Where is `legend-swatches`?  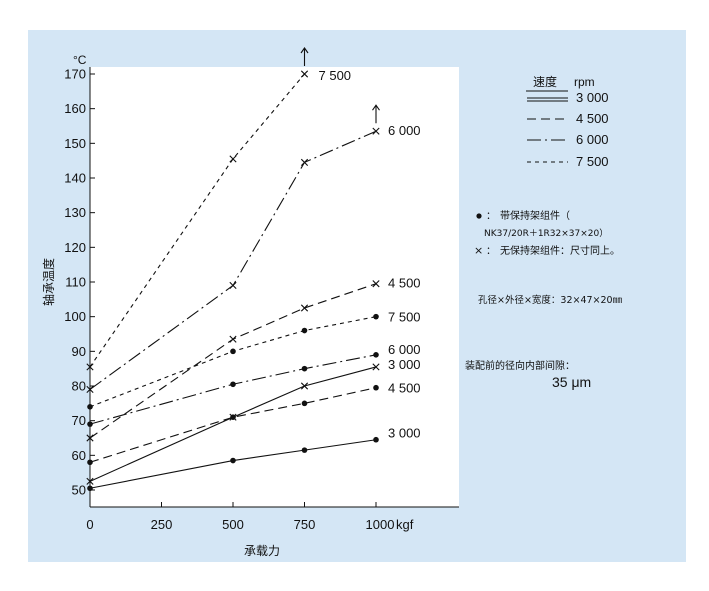
legend-swatches is located at coordinates (547, 130).